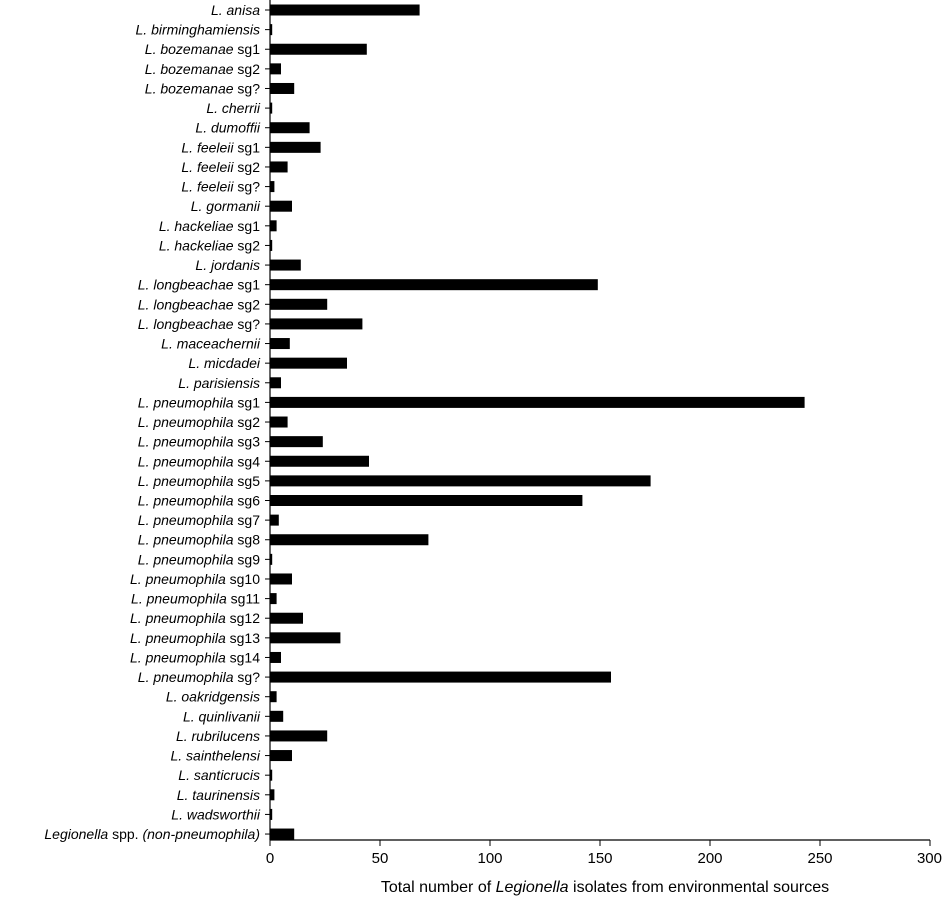 This screenshot has width=947, height=897. I want to click on category-label: L. pneumophila sg7, so click(199, 520).